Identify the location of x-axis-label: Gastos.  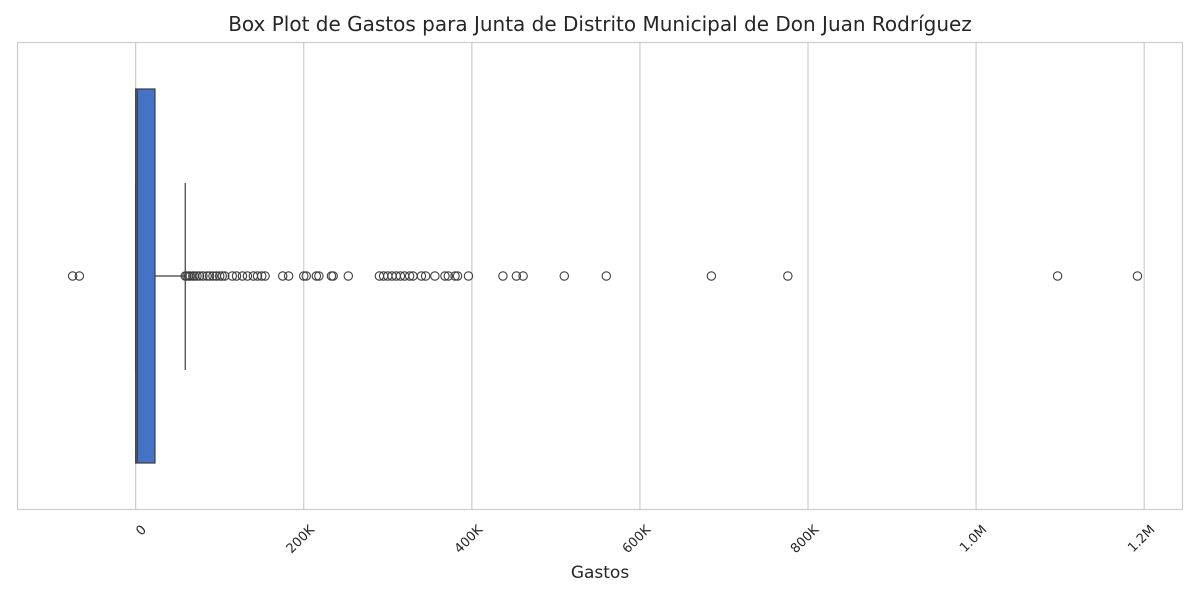
(600, 573).